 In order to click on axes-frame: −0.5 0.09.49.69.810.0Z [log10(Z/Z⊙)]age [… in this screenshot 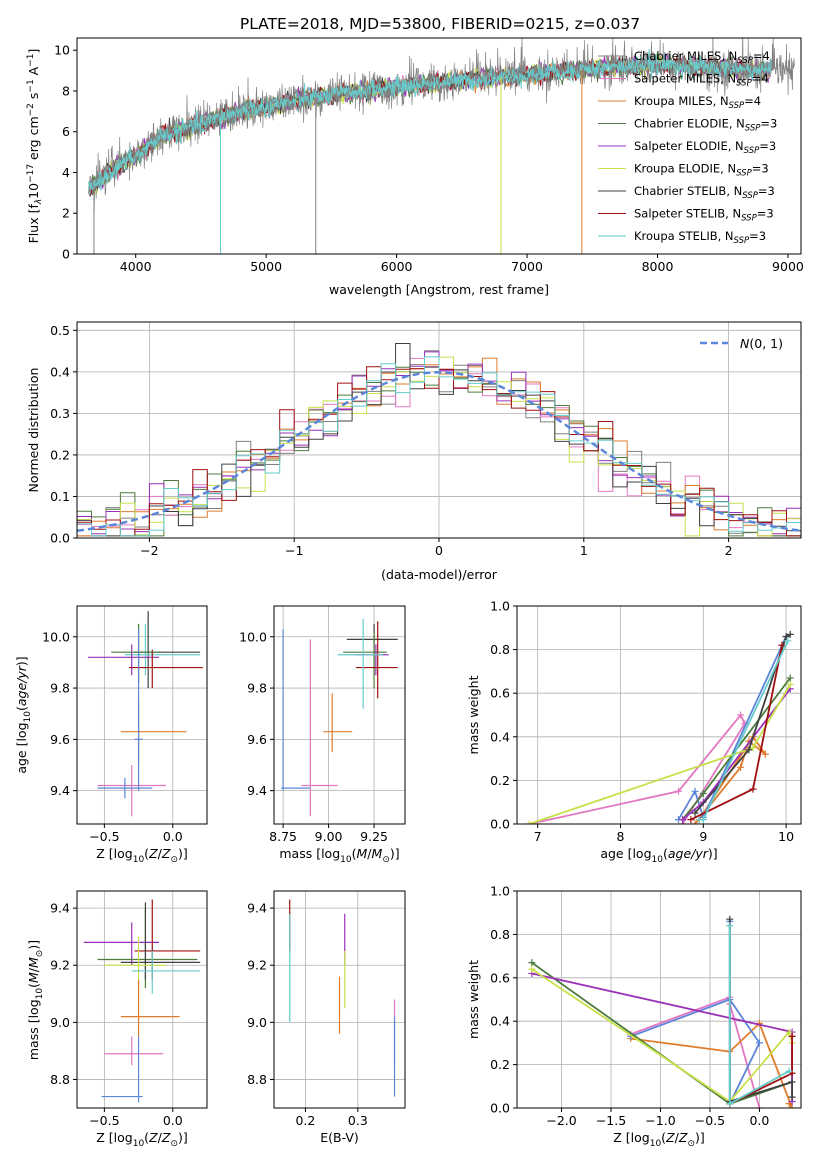, I will do `click(111, 735)`.